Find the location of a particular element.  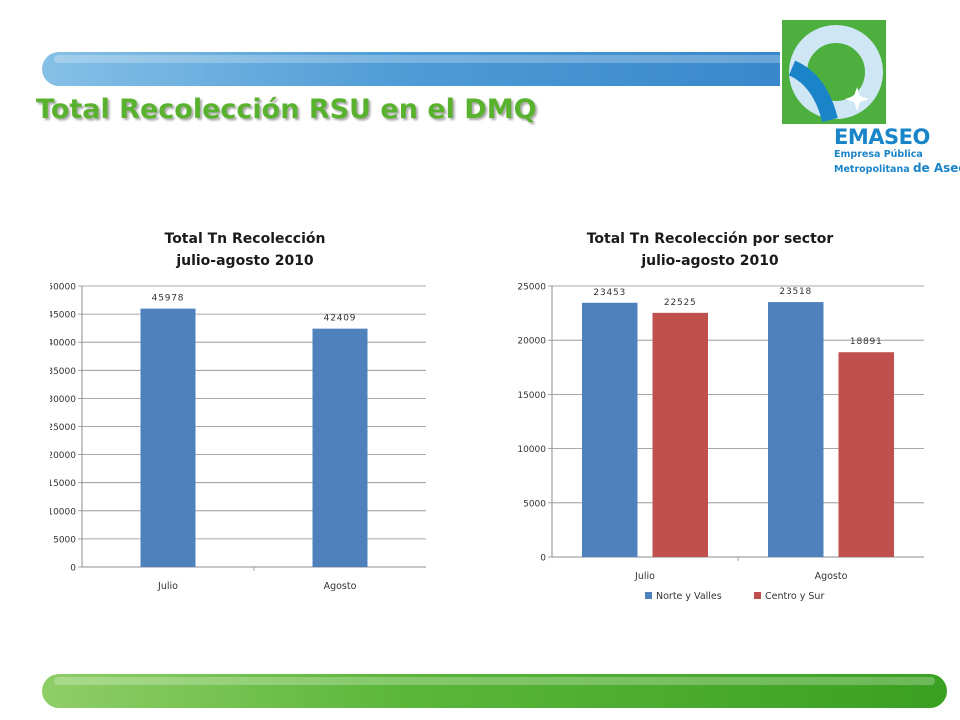

chart1-title: Total Tn Recolección is located at coordinates (245, 239).